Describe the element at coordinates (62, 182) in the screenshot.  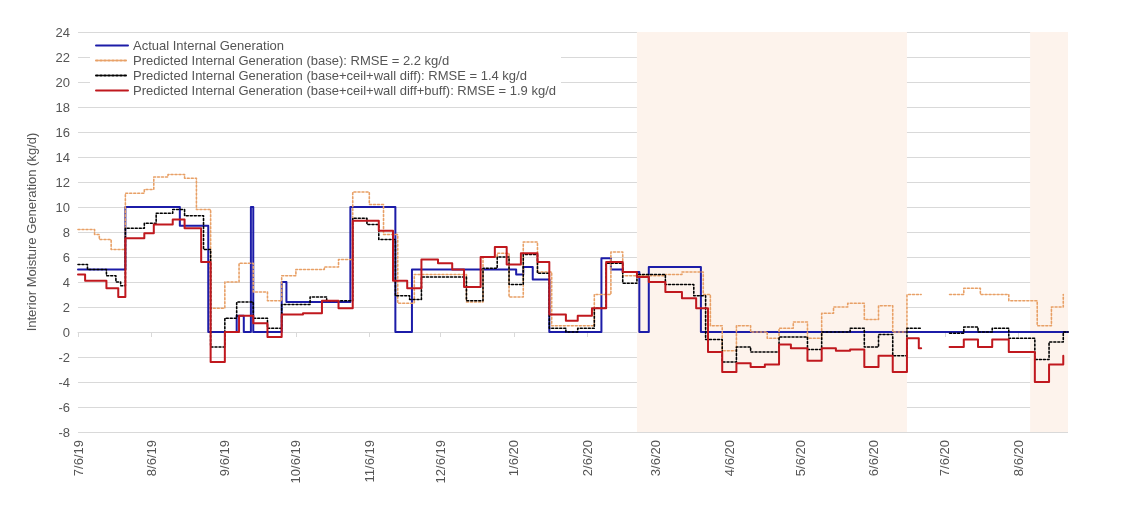
I see `y-tick-label: 12` at that location.